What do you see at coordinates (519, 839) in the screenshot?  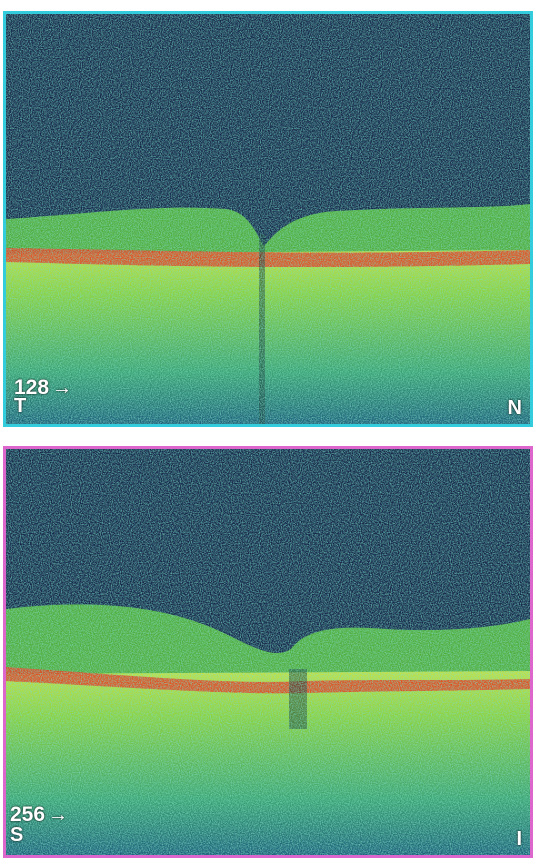 I see `direction-label-inferior: I` at bounding box center [519, 839].